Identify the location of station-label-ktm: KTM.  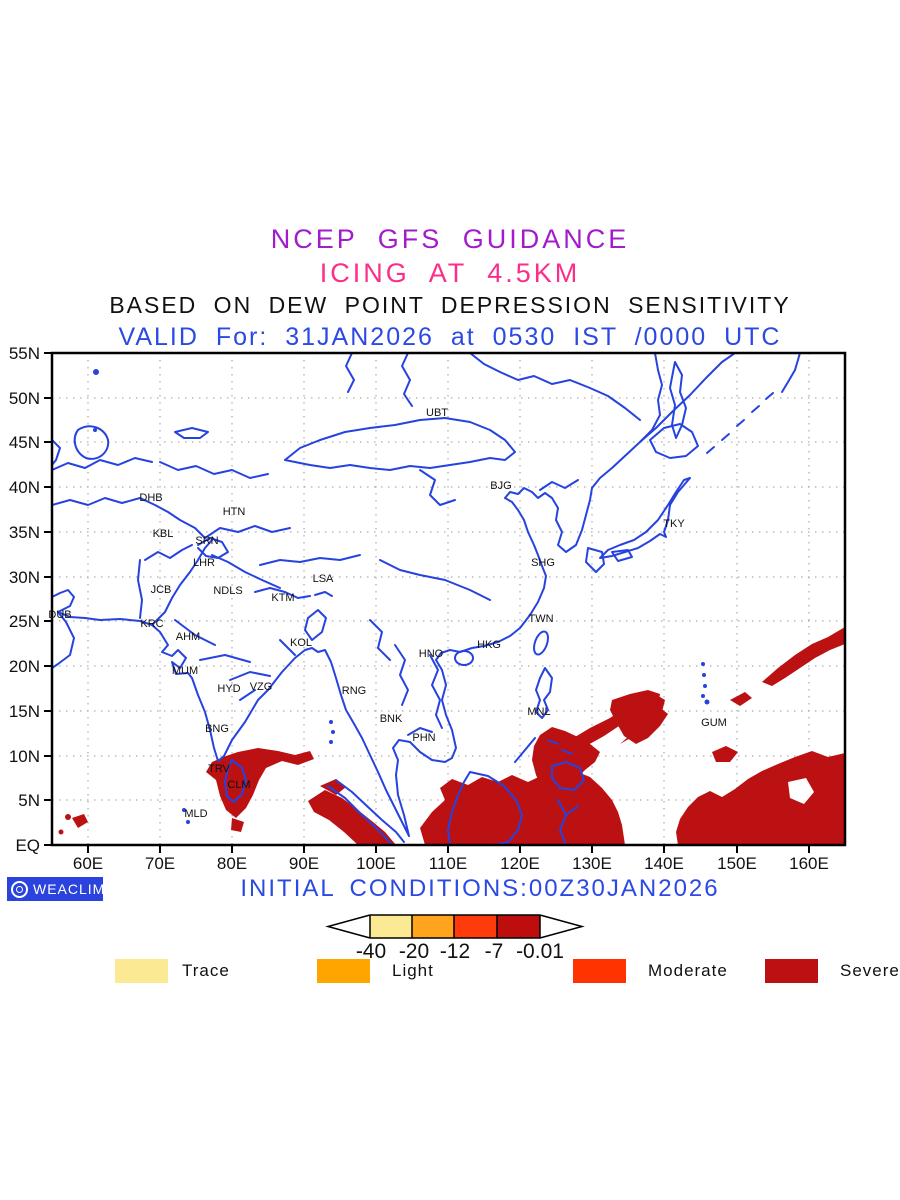
(282, 598).